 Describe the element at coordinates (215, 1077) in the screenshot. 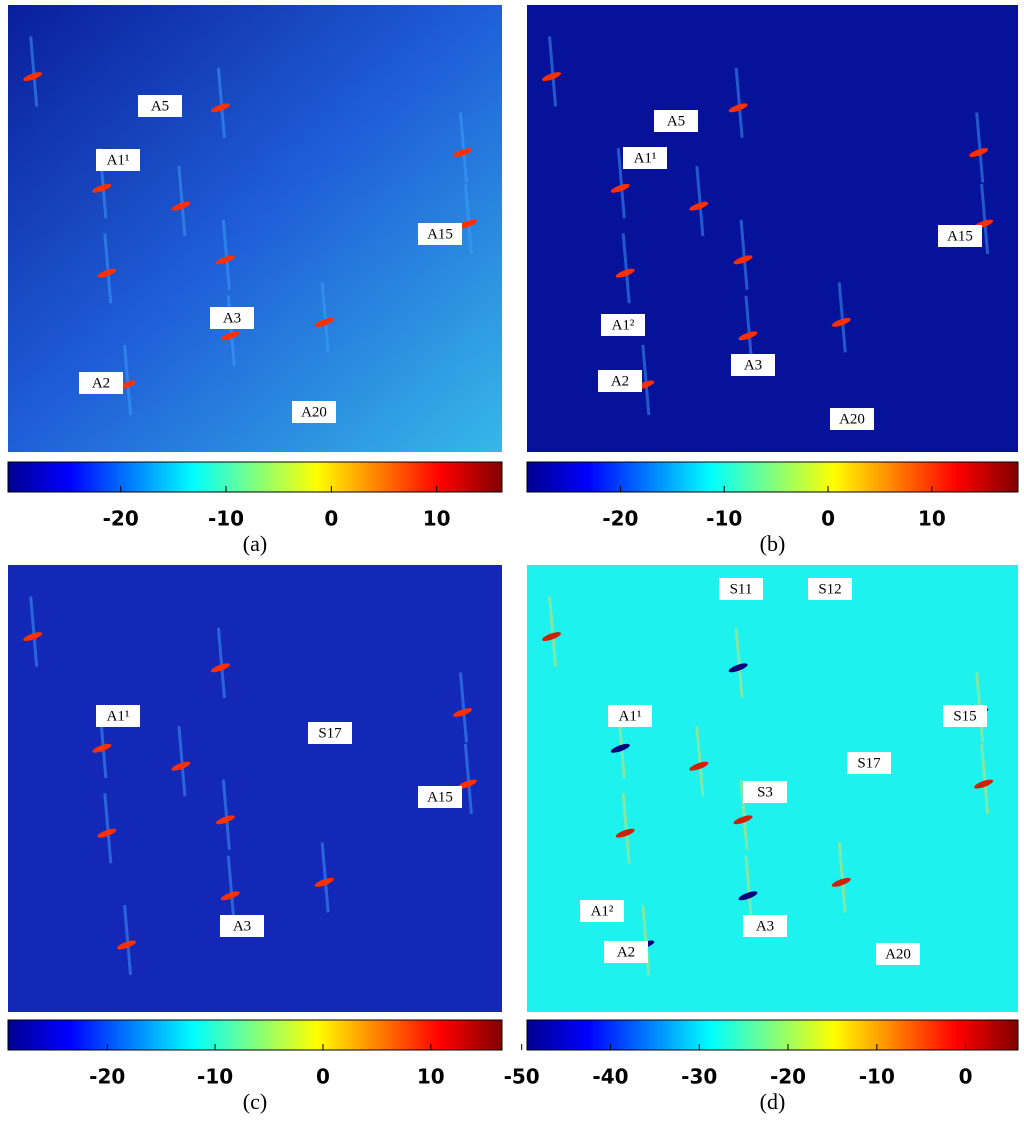

I see `colorbar-tick-label: -10` at that location.